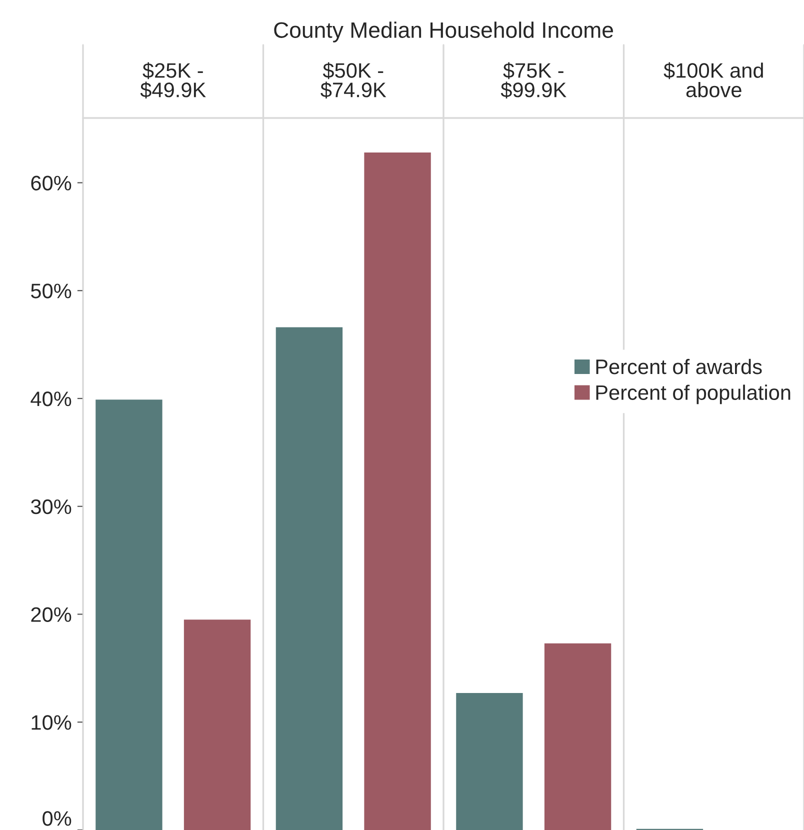 This screenshot has height=830, width=804. I want to click on x-tick-label: $50K - $74.9K, so click(353, 80).